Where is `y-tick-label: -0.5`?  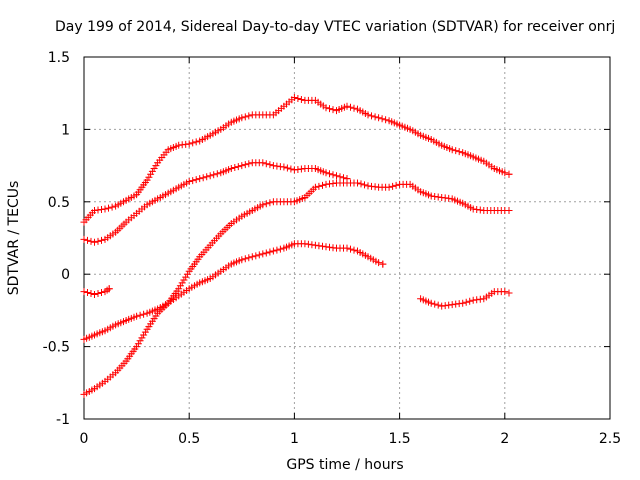
y-tick-label: -0.5 is located at coordinates (56, 348).